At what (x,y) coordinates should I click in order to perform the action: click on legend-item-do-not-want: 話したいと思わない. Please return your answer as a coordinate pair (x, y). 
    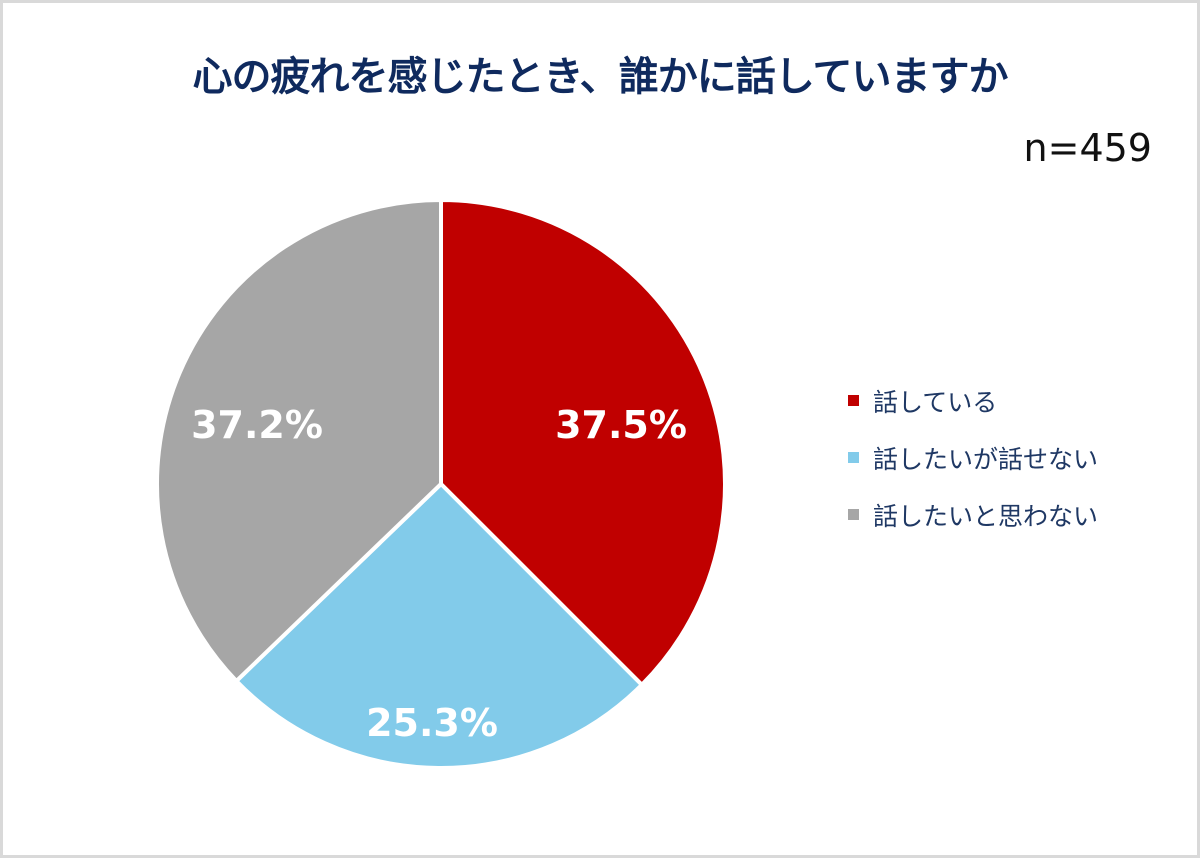
    Looking at the image, I should click on (973, 514).